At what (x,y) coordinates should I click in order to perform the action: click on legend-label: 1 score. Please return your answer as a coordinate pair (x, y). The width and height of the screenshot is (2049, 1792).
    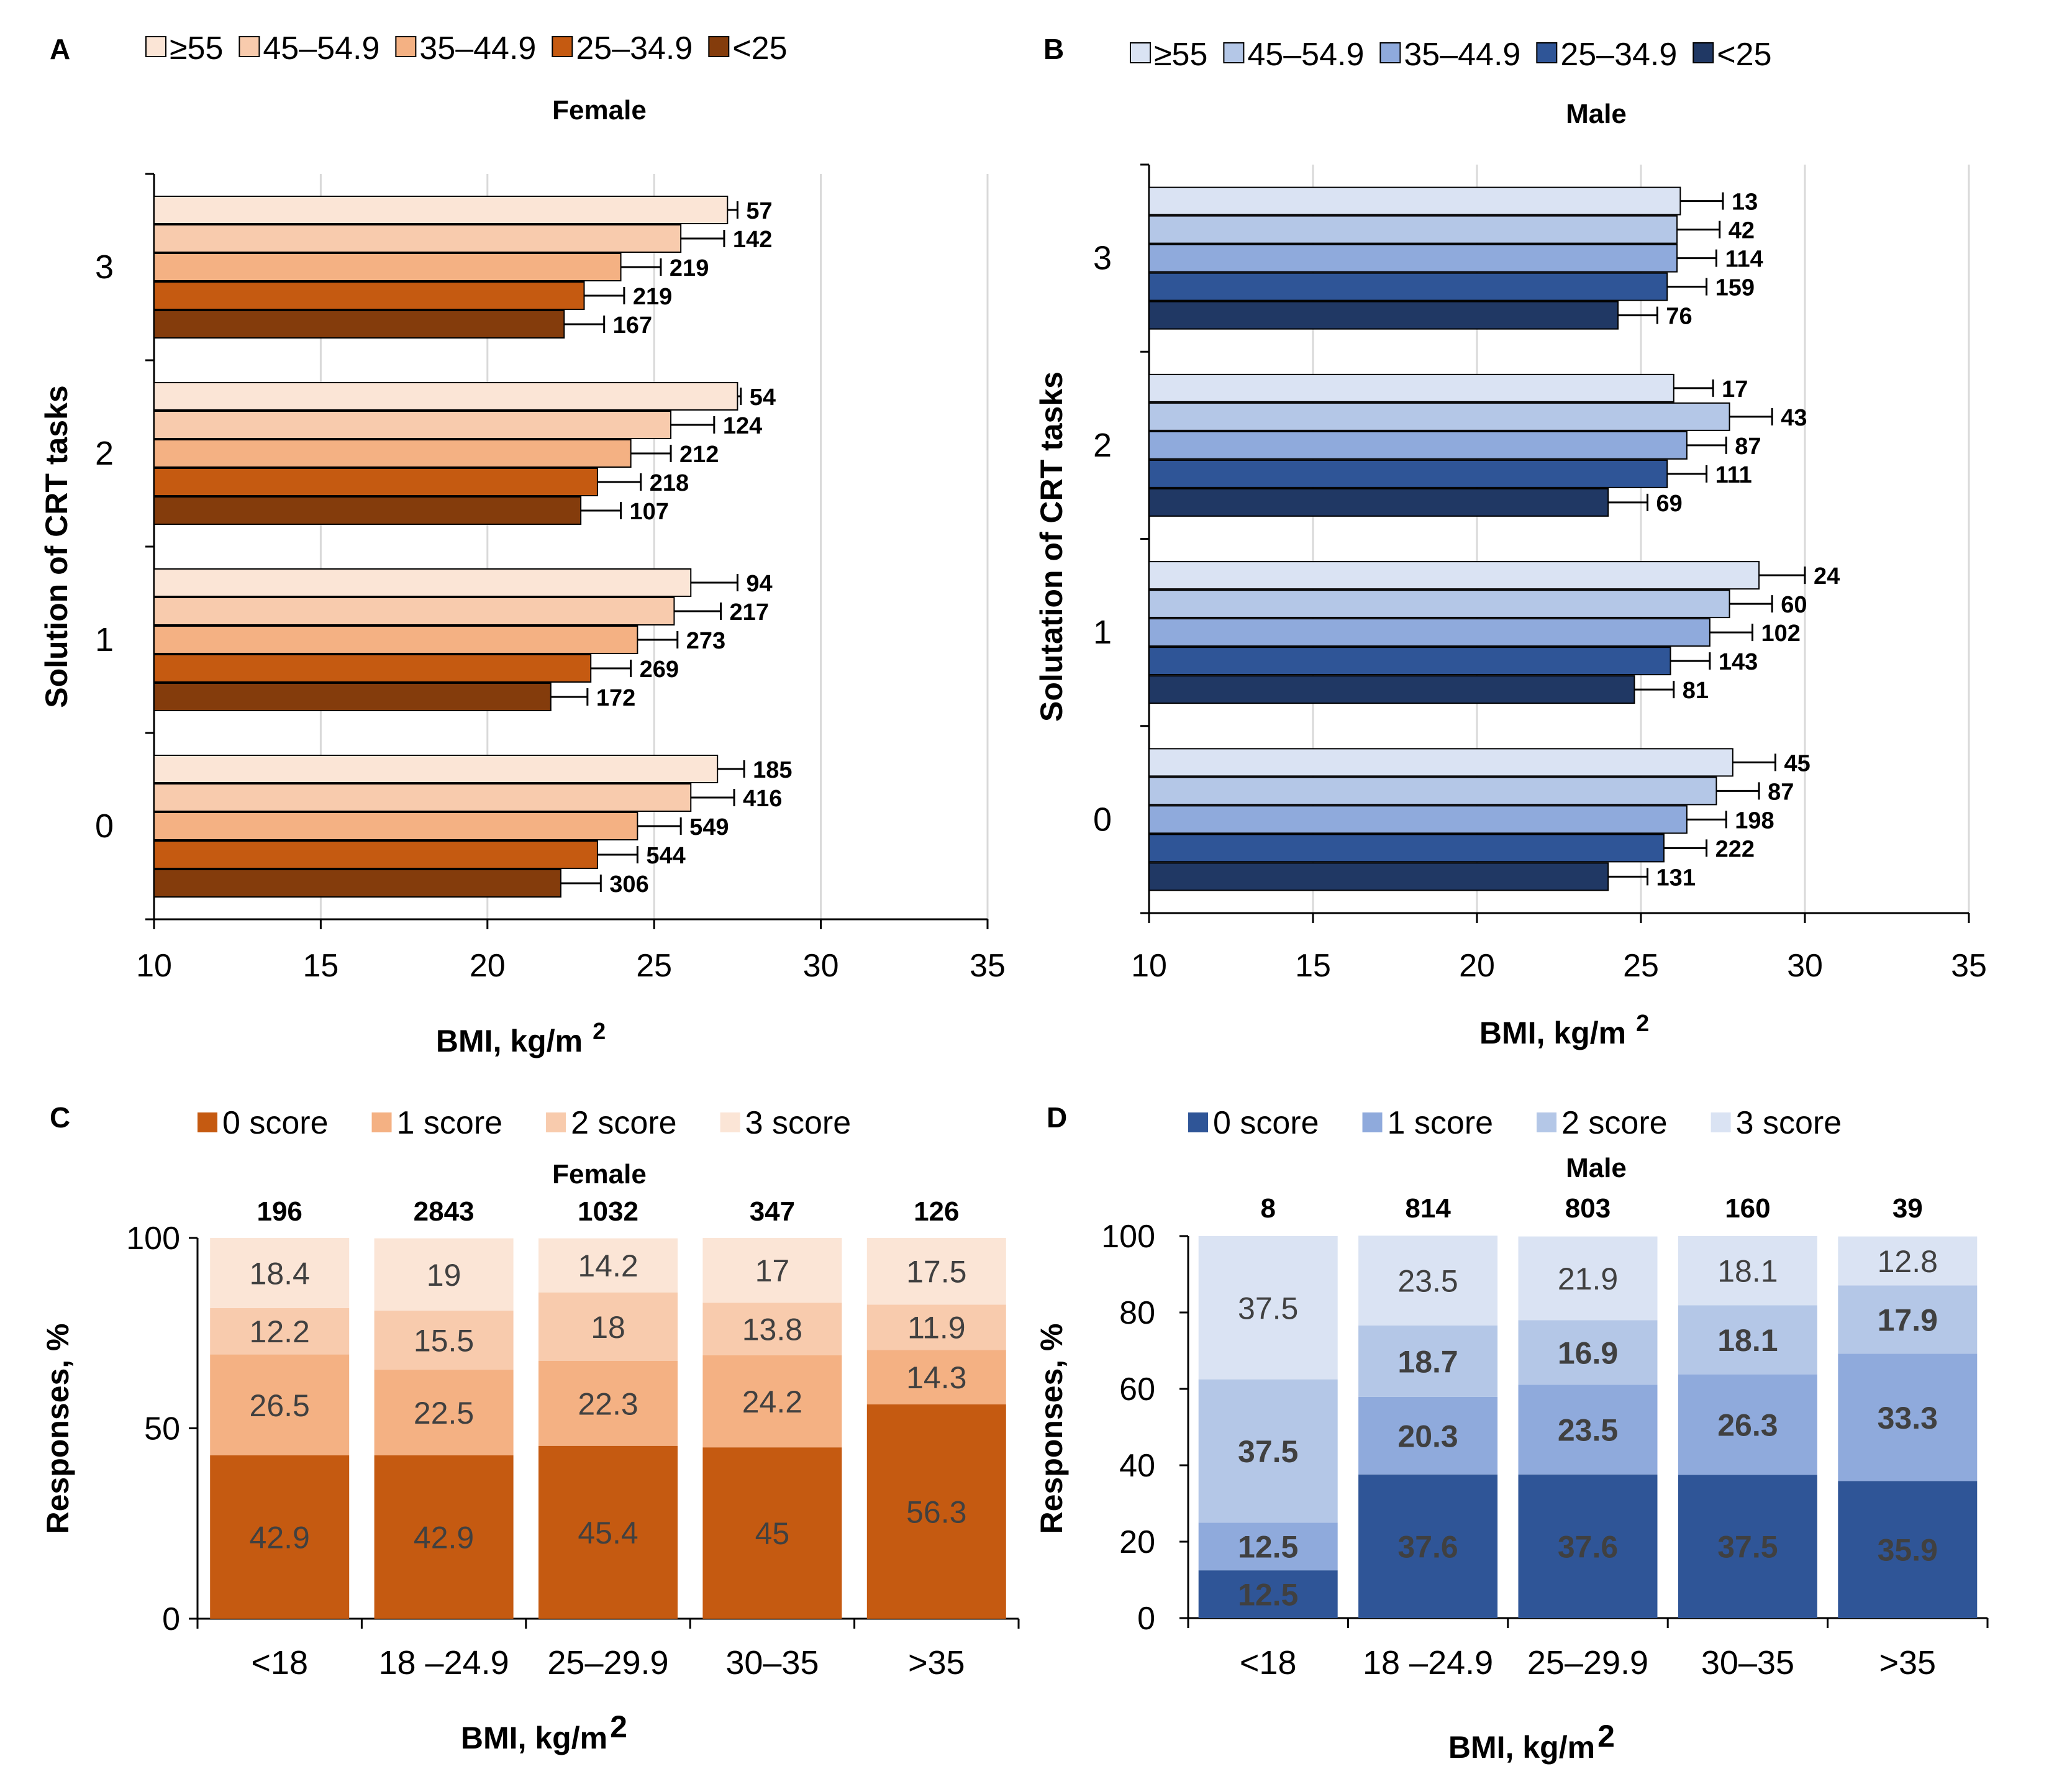
    Looking at the image, I should click on (450, 1123).